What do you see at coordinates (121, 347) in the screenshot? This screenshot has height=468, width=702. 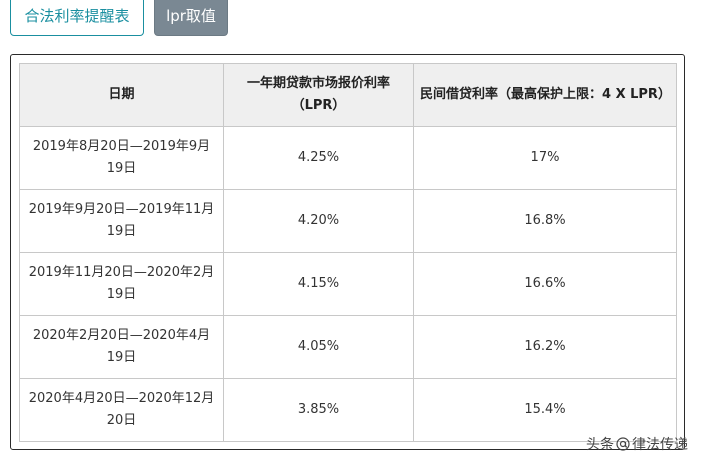 I see `cell-date: 2020年2月20日—2020年4月19日` at bounding box center [121, 347].